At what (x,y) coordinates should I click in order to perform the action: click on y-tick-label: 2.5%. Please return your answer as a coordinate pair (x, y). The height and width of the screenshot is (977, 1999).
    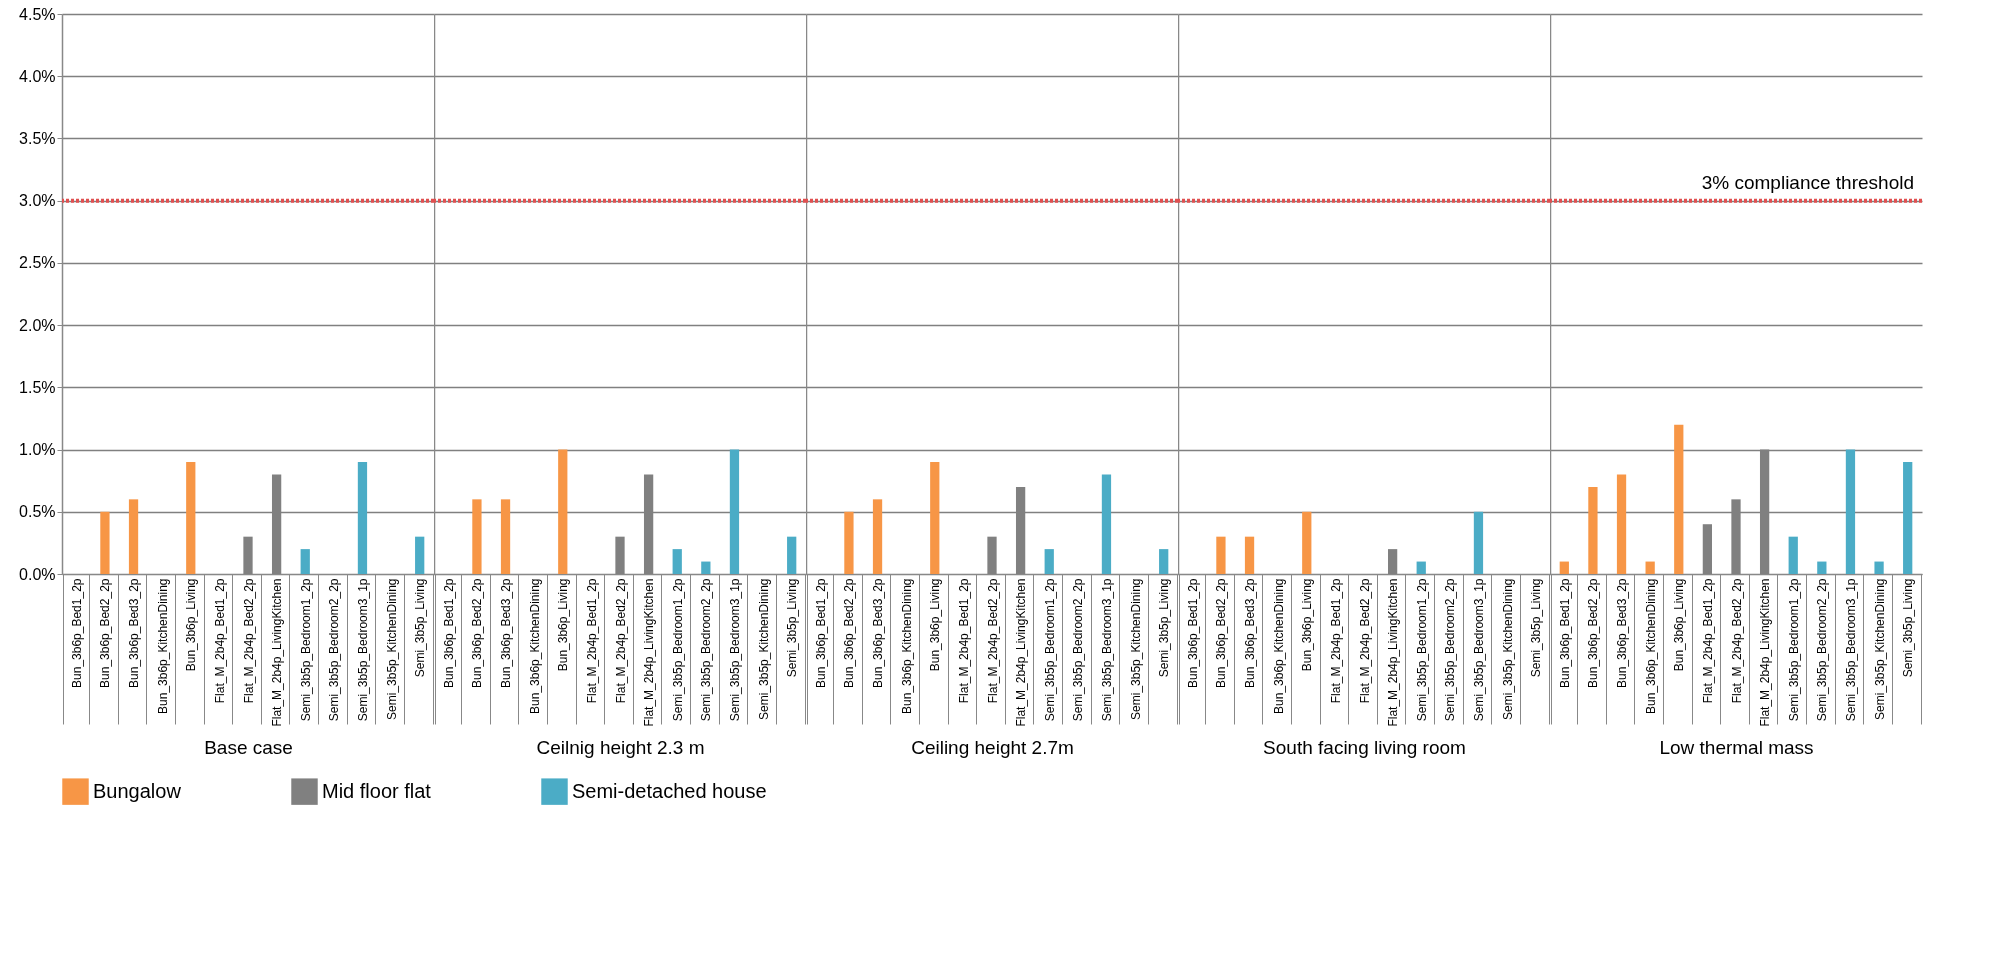
    Looking at the image, I should click on (37, 263).